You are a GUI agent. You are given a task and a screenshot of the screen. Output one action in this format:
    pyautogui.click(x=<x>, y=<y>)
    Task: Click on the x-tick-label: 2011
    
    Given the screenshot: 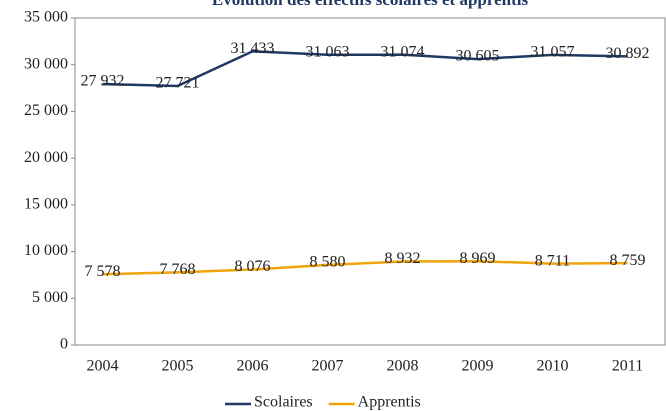 What is the action you would take?
    pyautogui.click(x=627, y=366)
    